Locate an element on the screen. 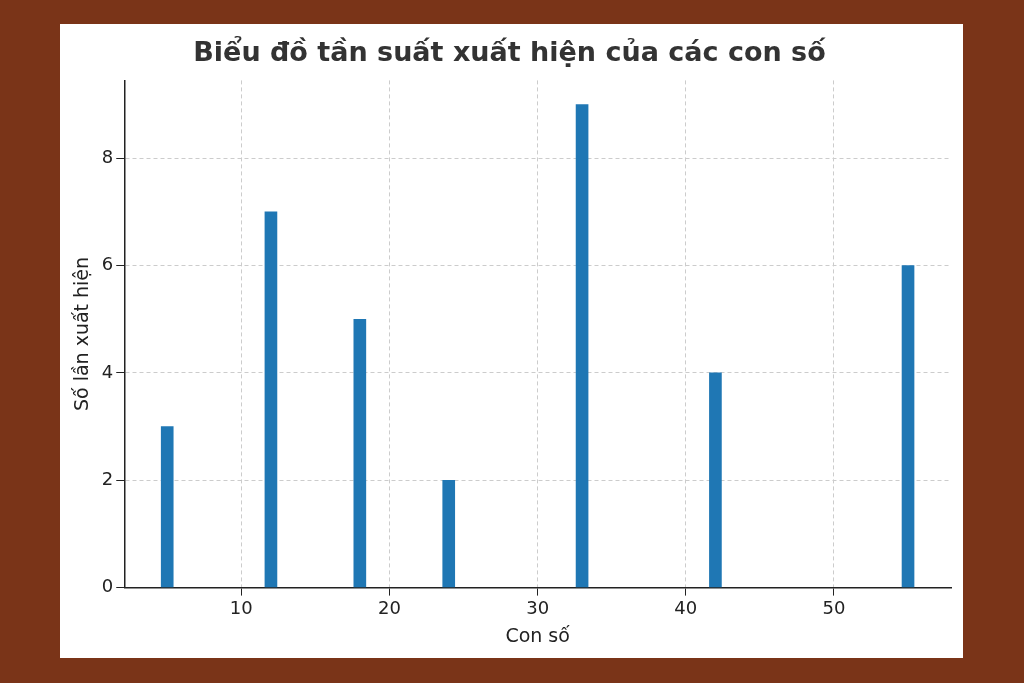 The width and height of the screenshot is (1024, 683). y-axis-title: Số lần xuất hiện is located at coordinates (81, 334).